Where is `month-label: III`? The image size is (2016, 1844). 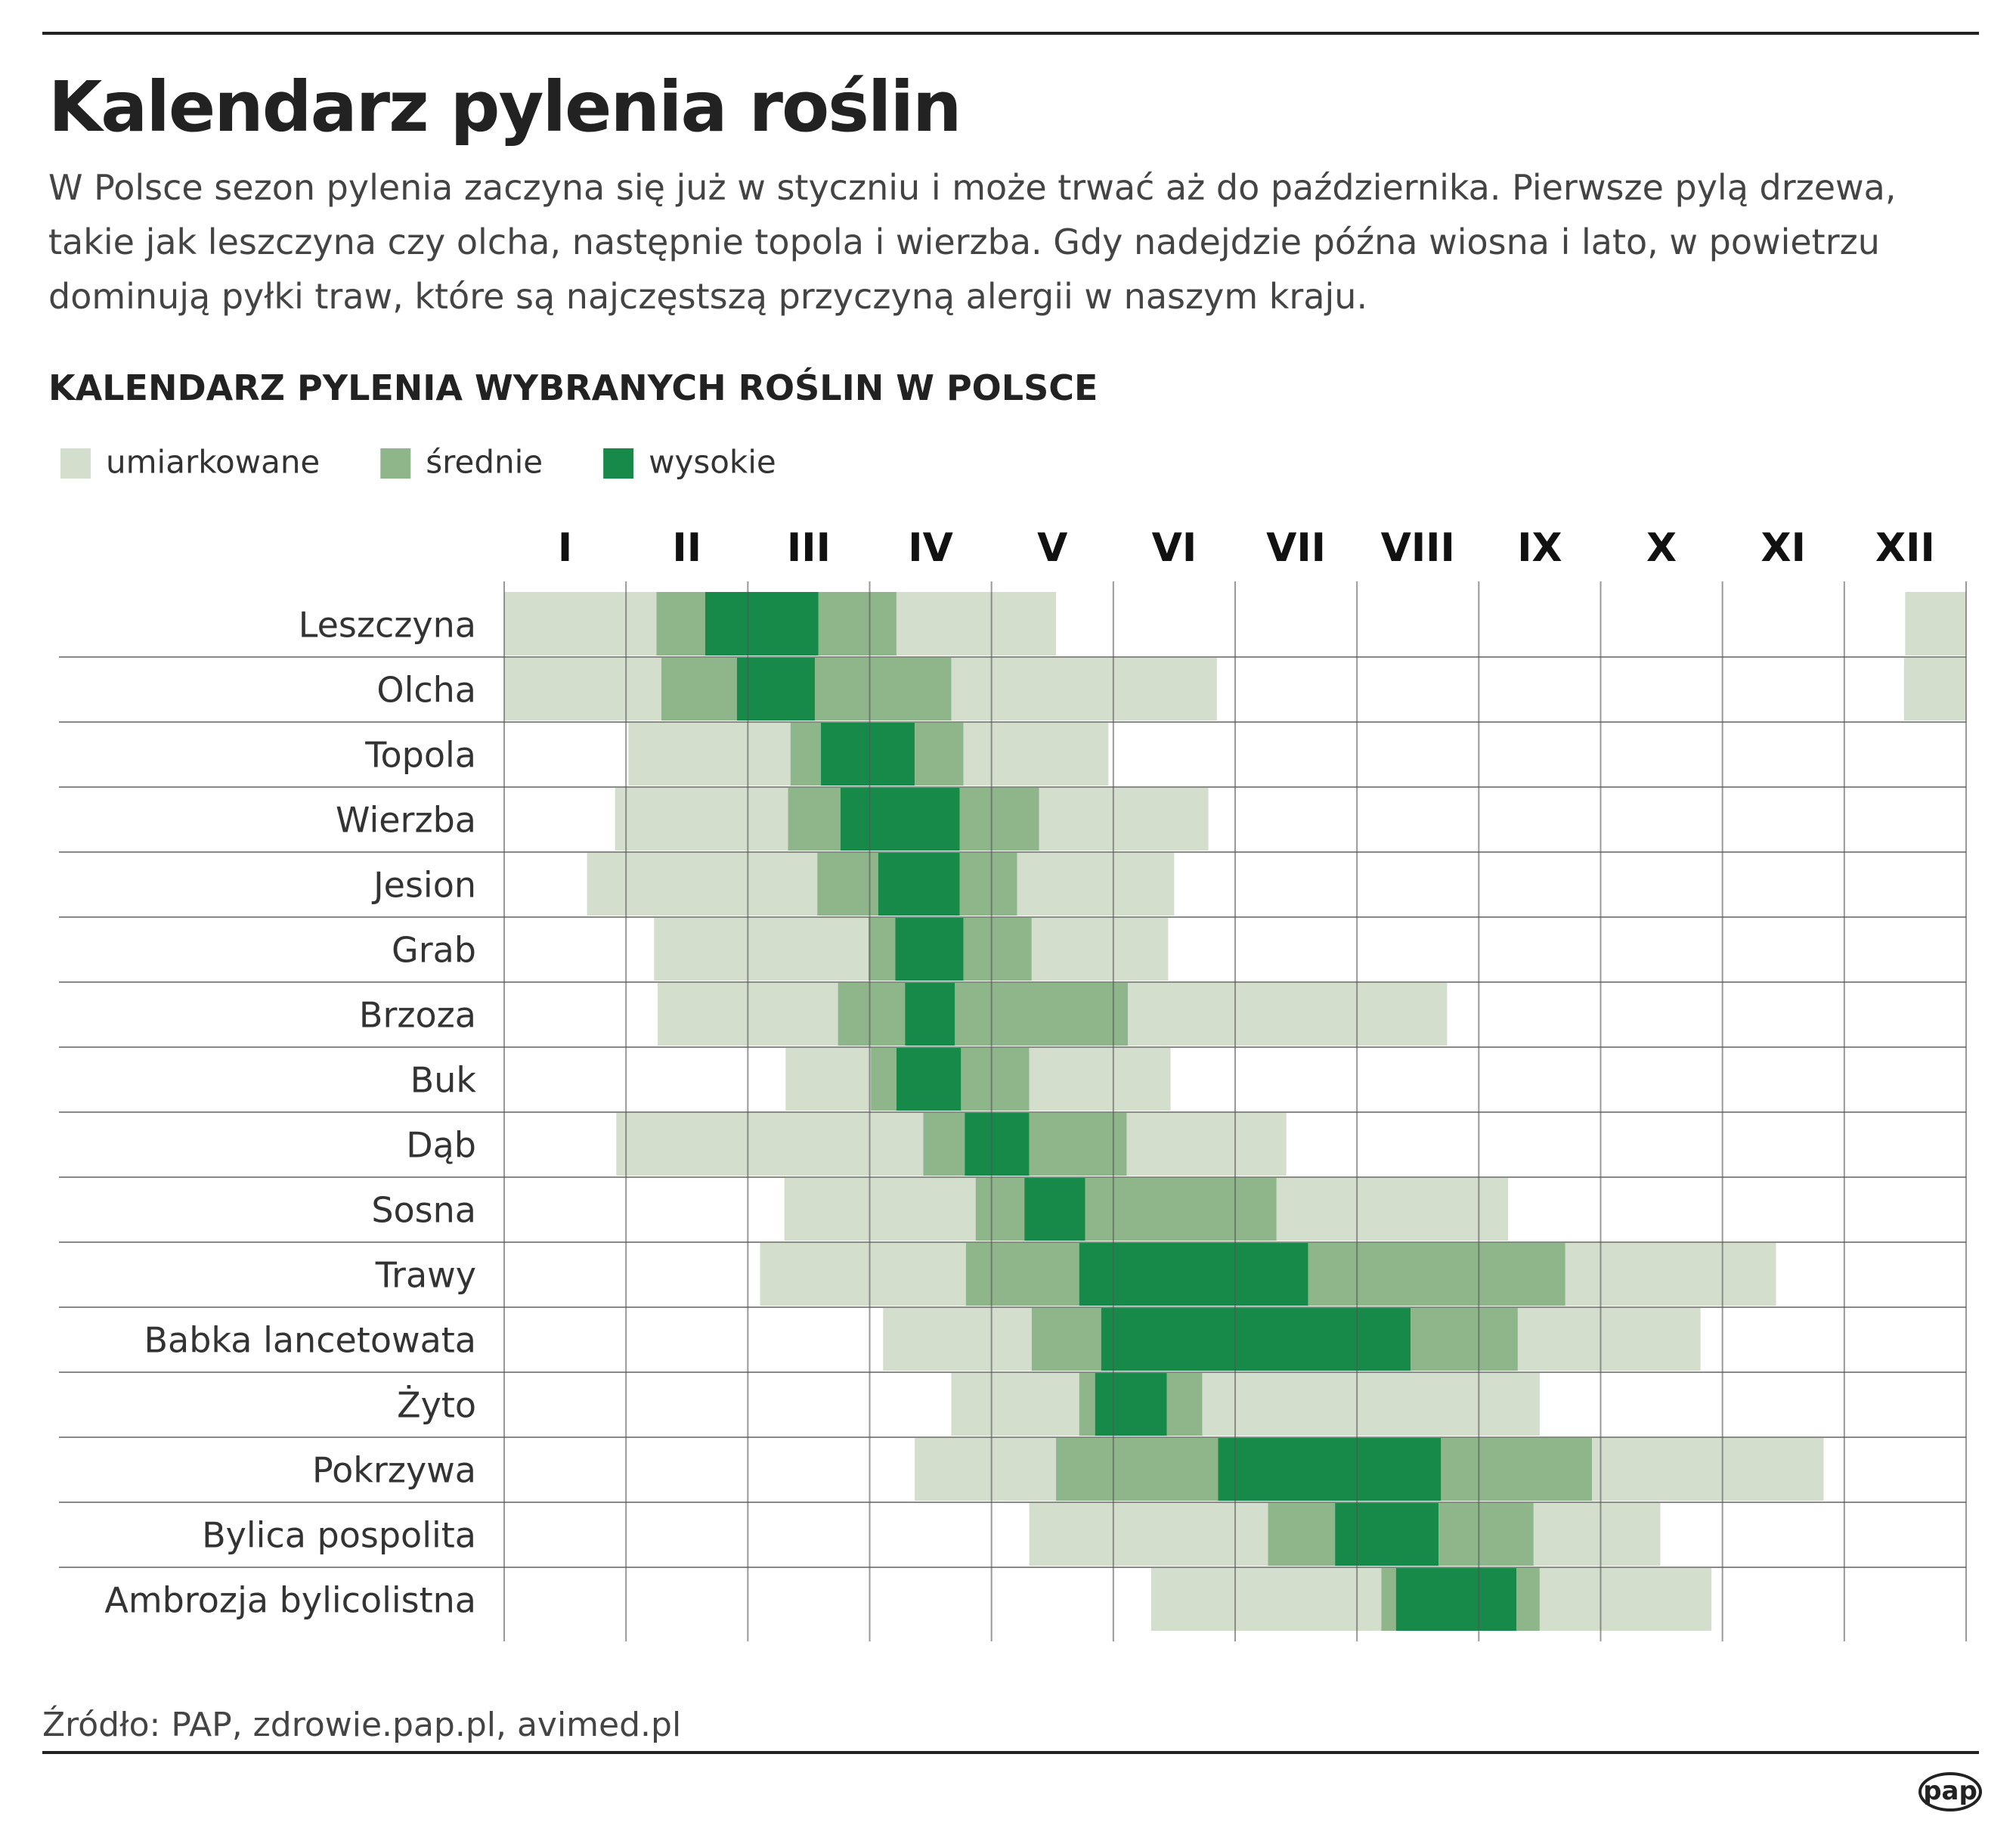 month-label: III is located at coordinates (809, 548).